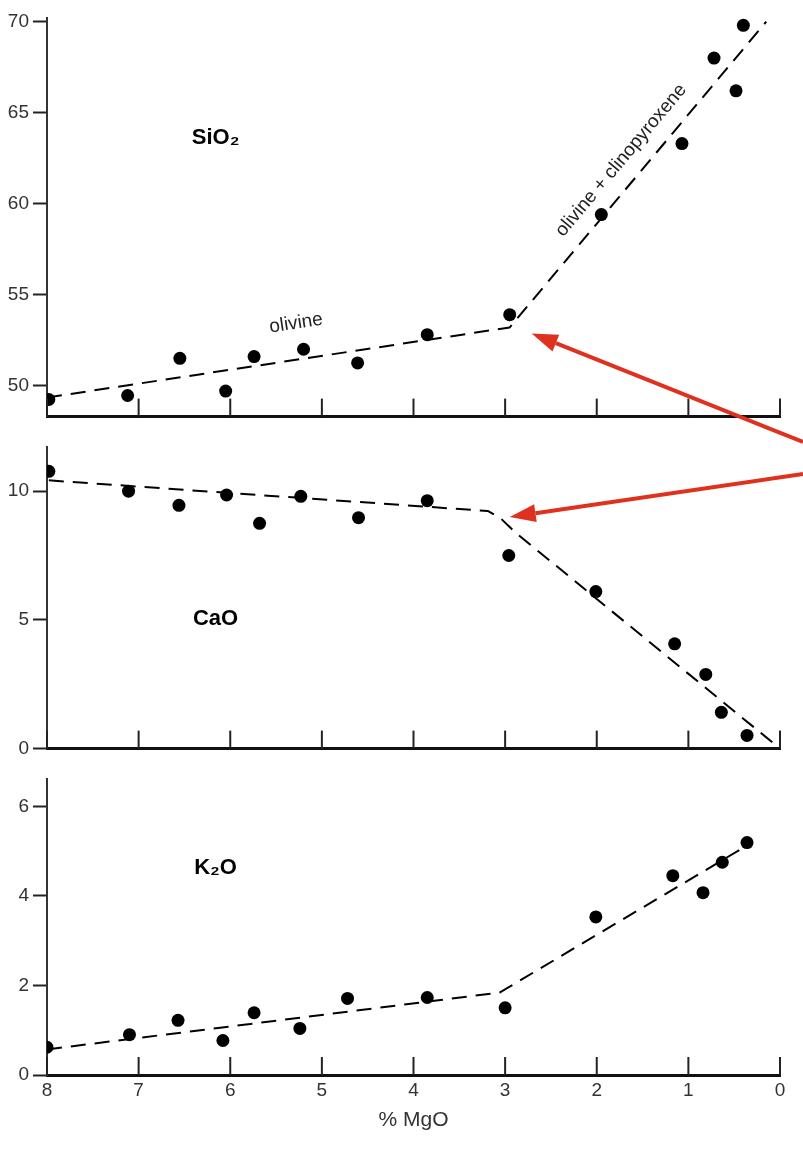  I want to click on y-tick-label: 65, so click(18, 111).